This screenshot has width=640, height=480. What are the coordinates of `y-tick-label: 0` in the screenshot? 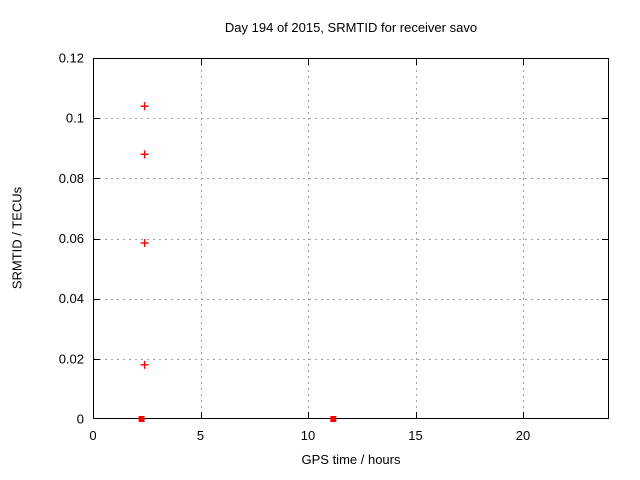 It's located at (80, 419).